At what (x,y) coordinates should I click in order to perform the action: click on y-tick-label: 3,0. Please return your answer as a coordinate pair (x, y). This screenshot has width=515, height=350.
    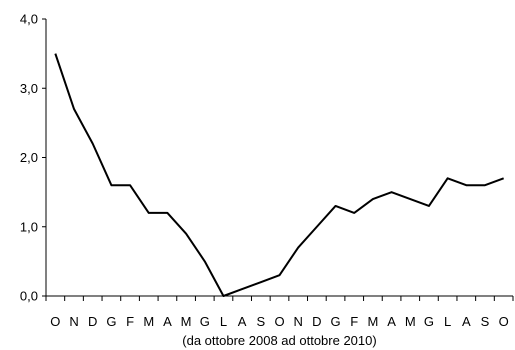
    Looking at the image, I should click on (29, 88).